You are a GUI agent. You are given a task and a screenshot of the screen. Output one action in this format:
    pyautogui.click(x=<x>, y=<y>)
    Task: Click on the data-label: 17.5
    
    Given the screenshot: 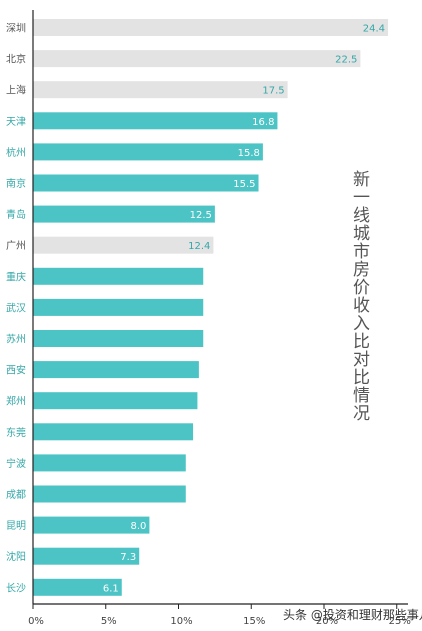 What is the action you would take?
    pyautogui.click(x=273, y=91)
    